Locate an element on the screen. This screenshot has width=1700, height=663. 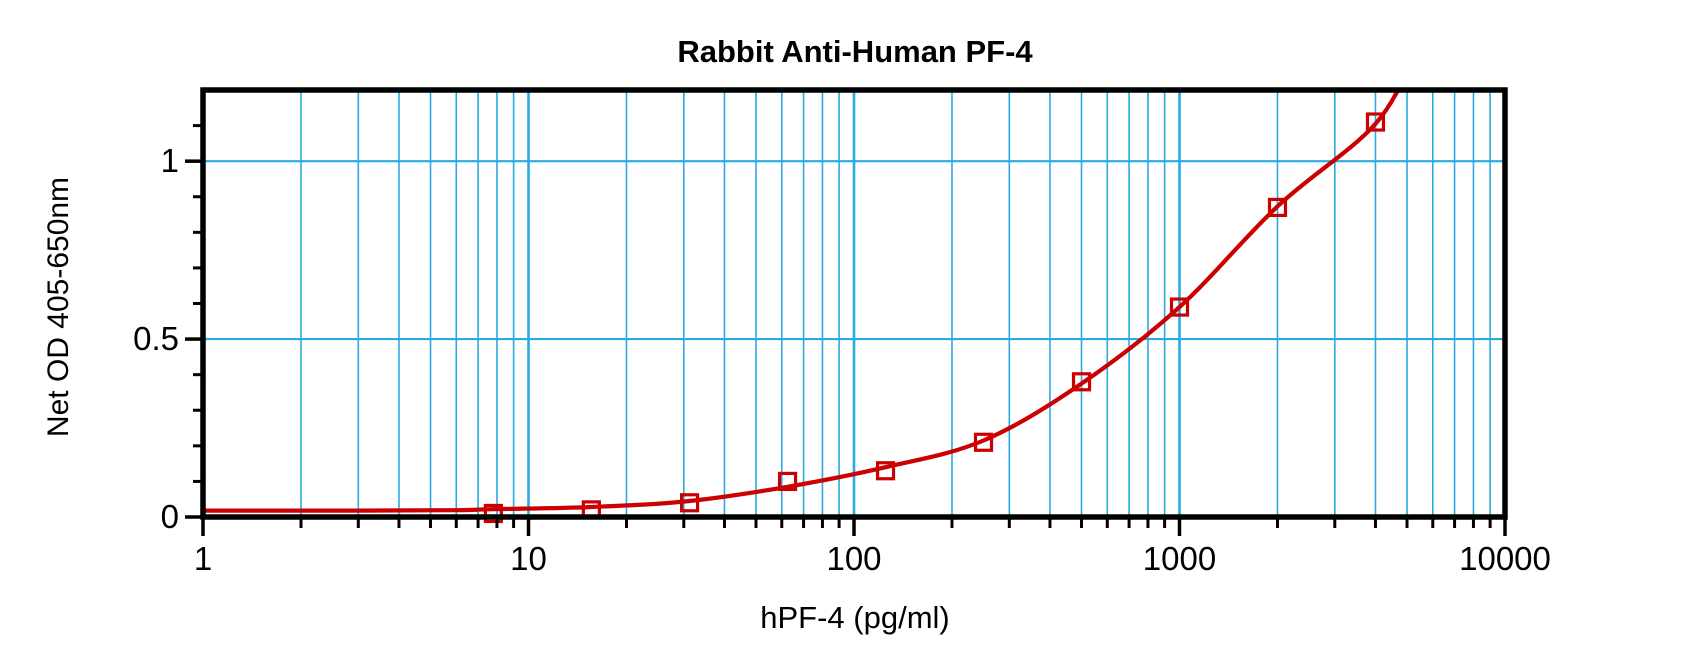
y-tick-label: 1 is located at coordinates (170, 160).